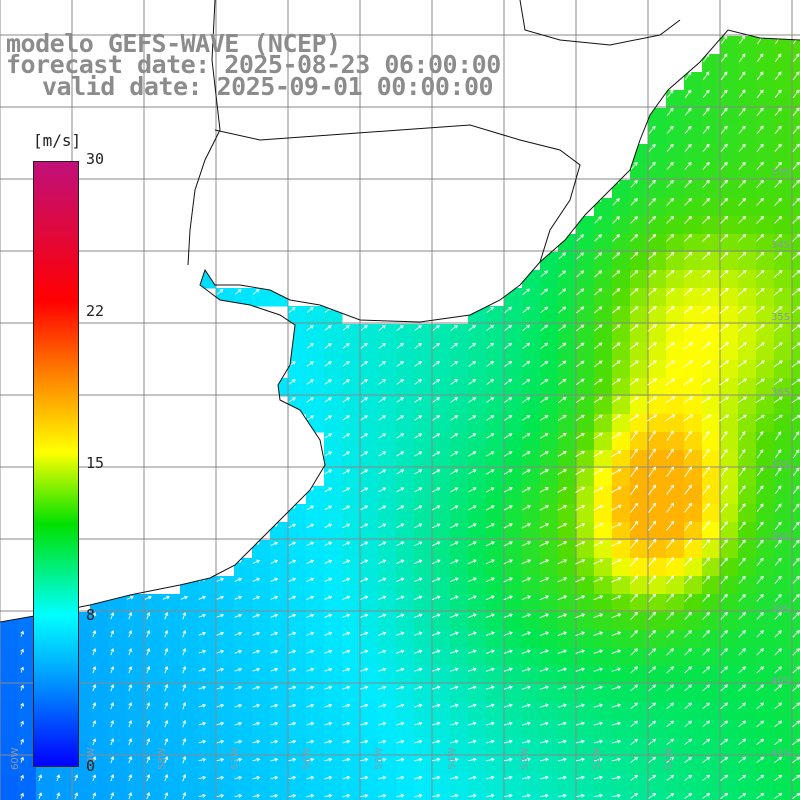 The width and height of the screenshot is (800, 800). What do you see at coordinates (56, 464) in the screenshot?
I see `colorbar` at bounding box center [56, 464].